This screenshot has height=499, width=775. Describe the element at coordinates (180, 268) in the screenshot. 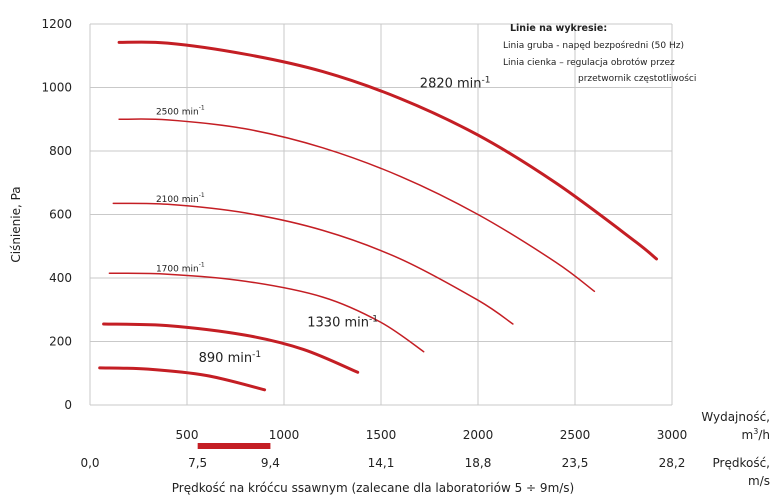

I see `curve-label-1700: 1700 min-1` at that location.